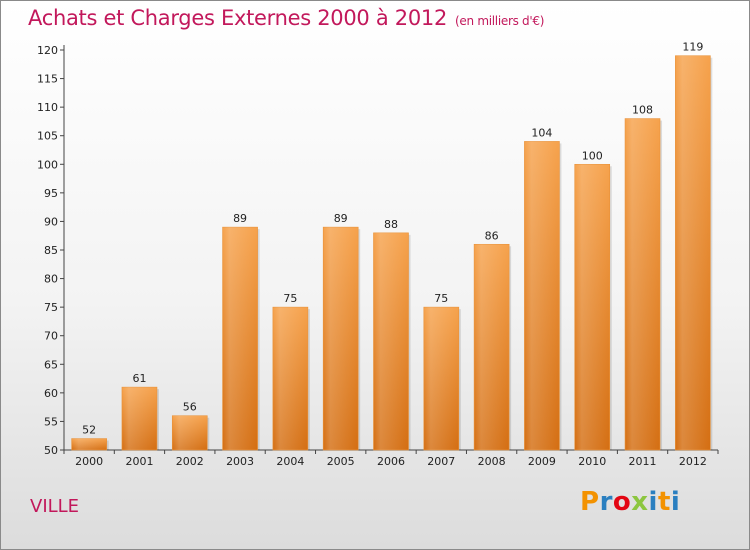 This screenshot has height=550, width=750. What do you see at coordinates (47, 79) in the screenshot?
I see `y-tick-label: 115` at bounding box center [47, 79].